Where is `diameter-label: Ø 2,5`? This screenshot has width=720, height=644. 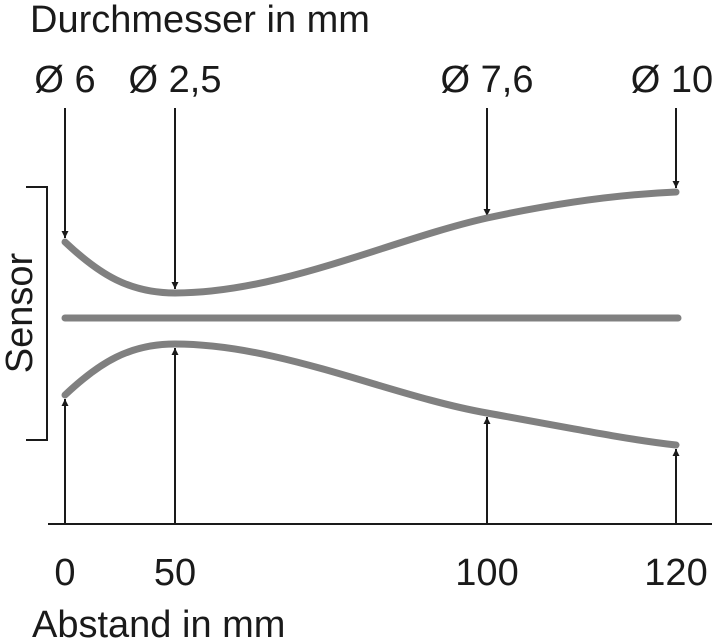
diameter-label: Ø 2,5 is located at coordinates (175, 80).